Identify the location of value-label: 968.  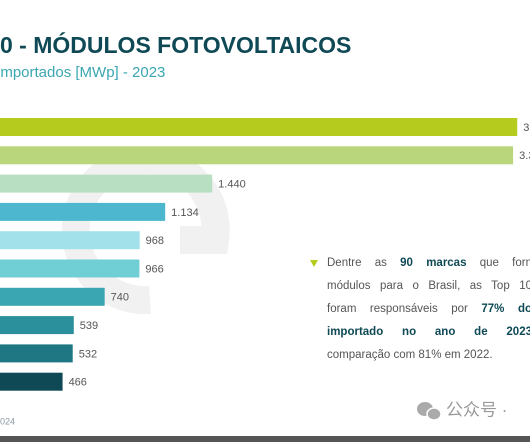
(155, 241).